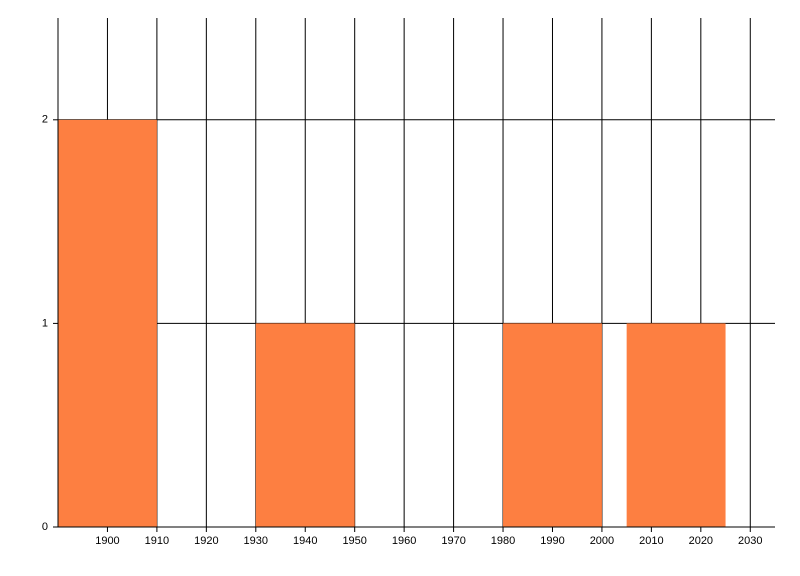 The image size is (800, 576). What do you see at coordinates (45, 323) in the screenshot?
I see `y-tick-label: 1` at bounding box center [45, 323].